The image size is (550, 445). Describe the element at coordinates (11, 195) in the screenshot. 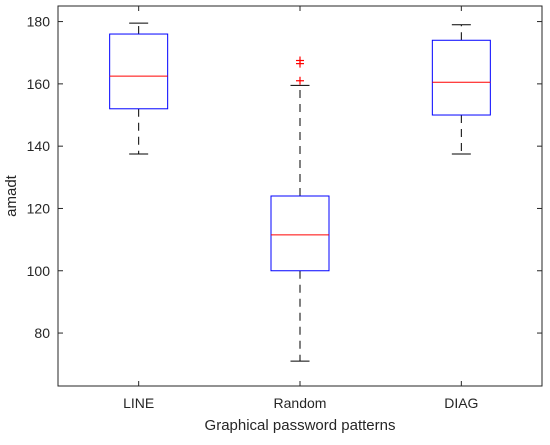

I see `y-axis-label: amadt` at that location.